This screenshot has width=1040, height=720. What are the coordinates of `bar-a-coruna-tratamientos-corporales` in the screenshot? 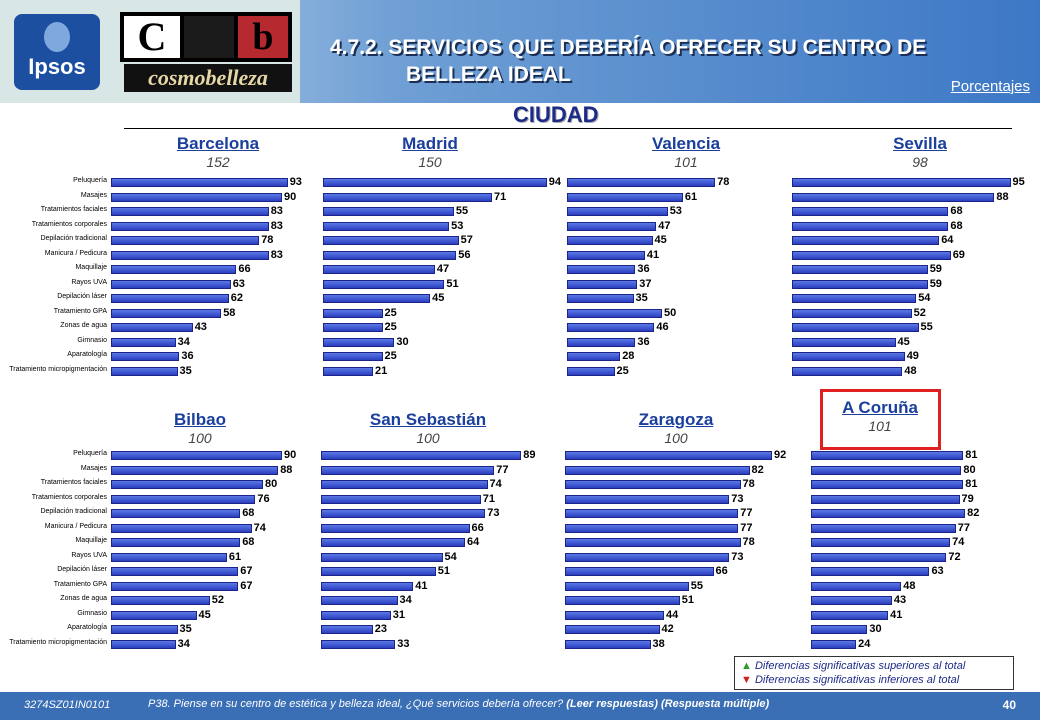 It's located at (885, 499).